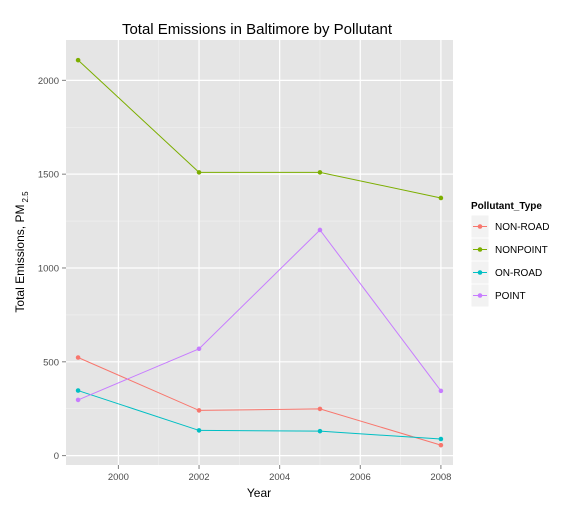  Describe the element at coordinates (518, 273) in the screenshot. I see `legend-label: ON-ROAD` at that location.